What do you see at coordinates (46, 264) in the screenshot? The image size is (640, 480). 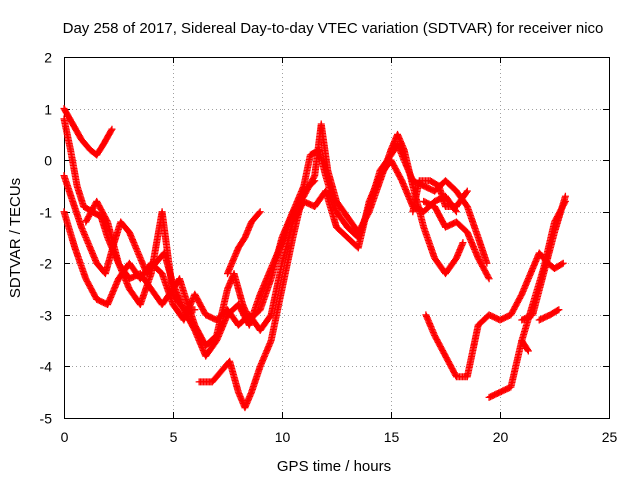 I see `y-tick-label: -2` at bounding box center [46, 264].